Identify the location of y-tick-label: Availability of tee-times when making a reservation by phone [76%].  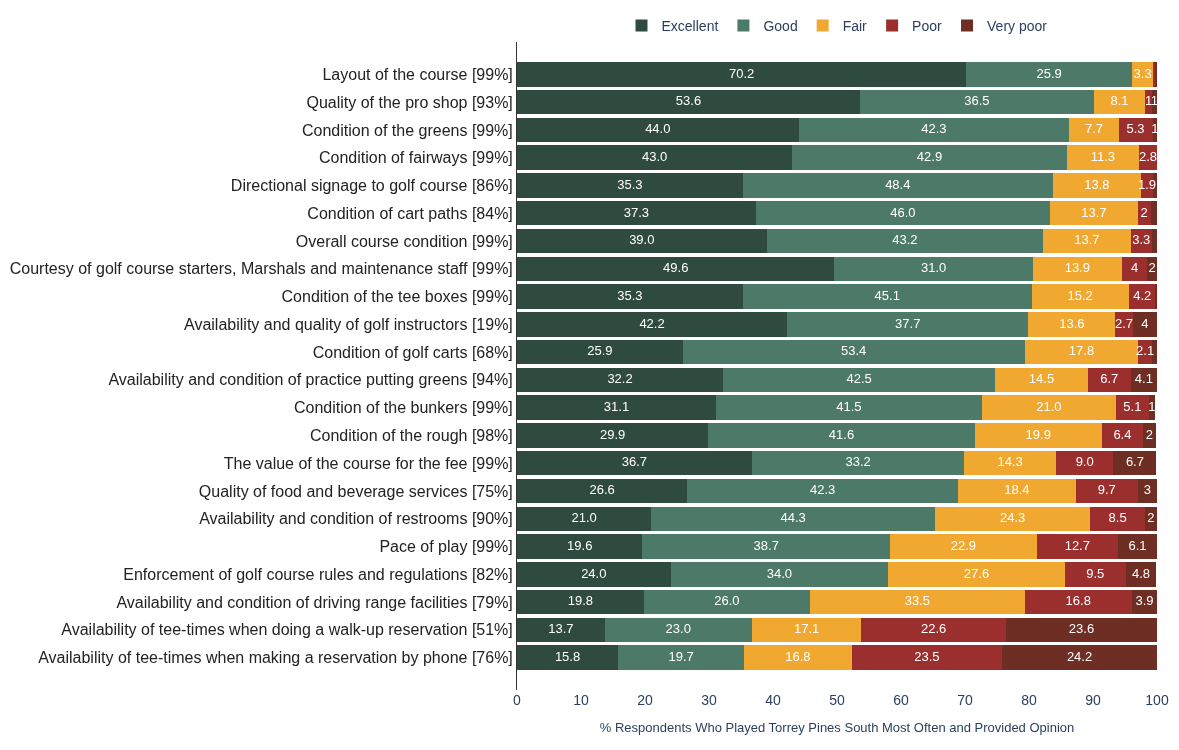
(275, 658).